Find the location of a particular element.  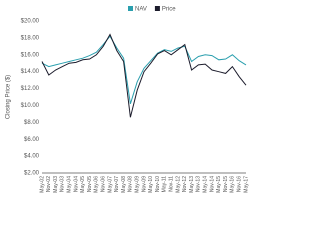

x-tick-label: May-15 is located at coordinates (219, 184).